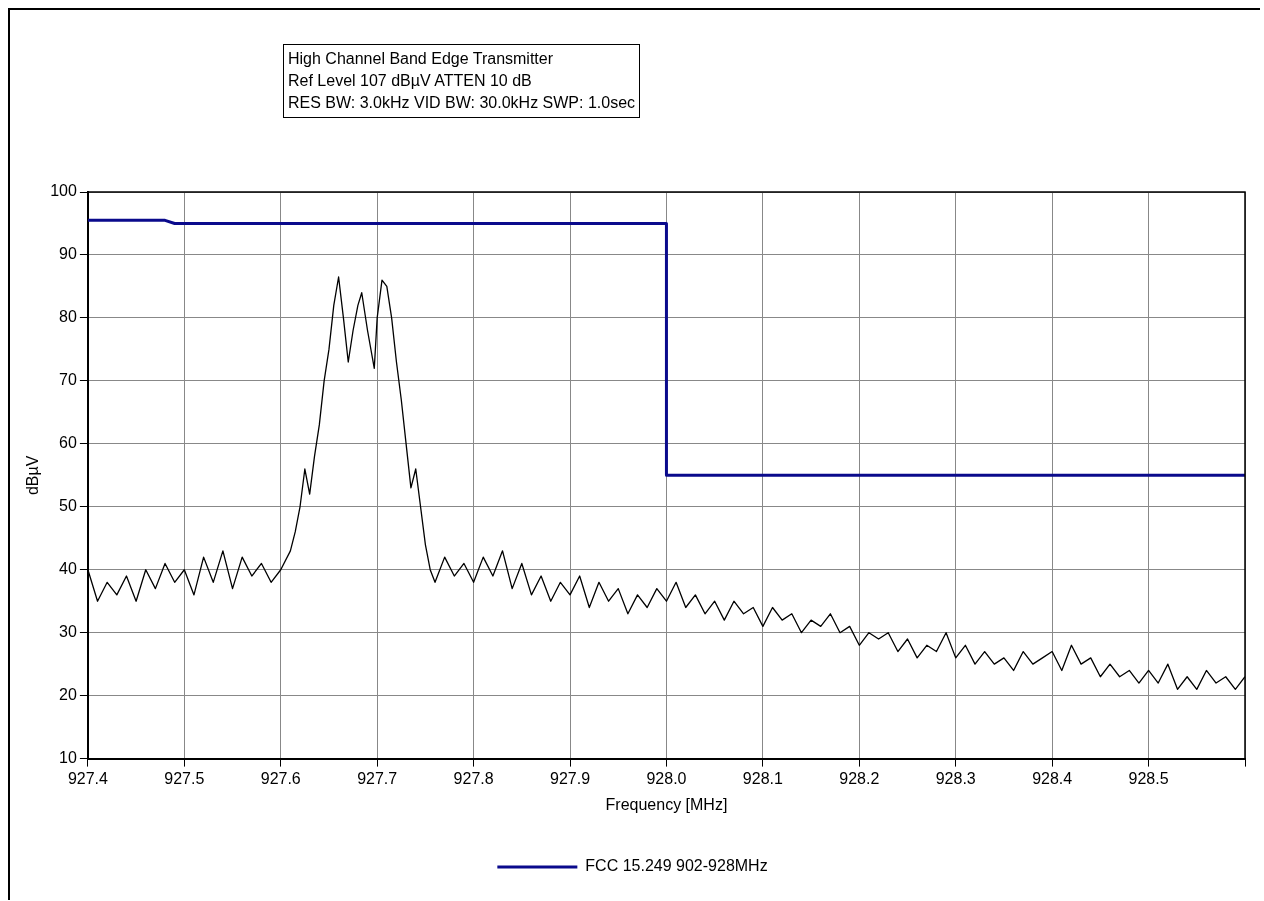  Describe the element at coordinates (68, 569) in the screenshot. I see `y-tick-label: 40` at that location.